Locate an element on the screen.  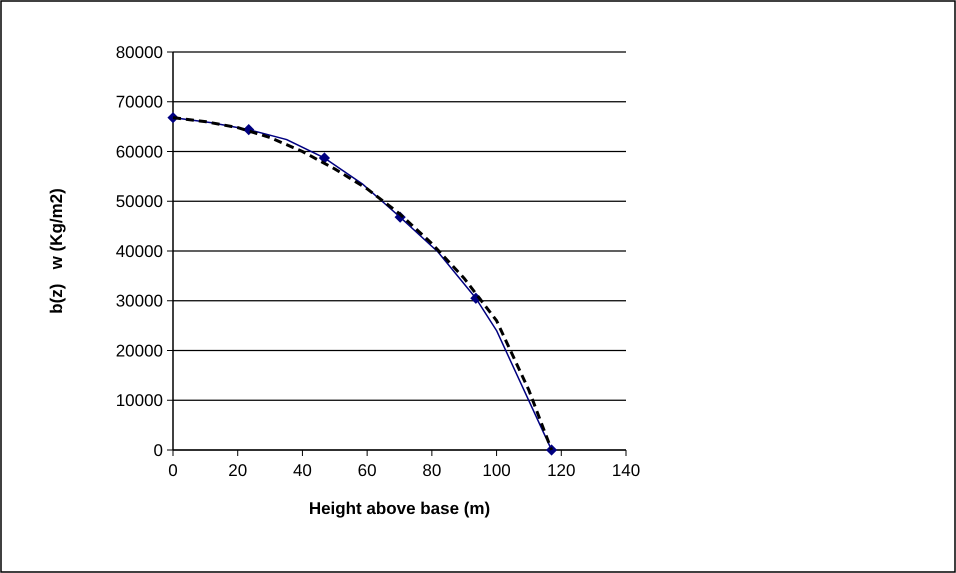
x-tick-label: 60 is located at coordinates (367, 470).